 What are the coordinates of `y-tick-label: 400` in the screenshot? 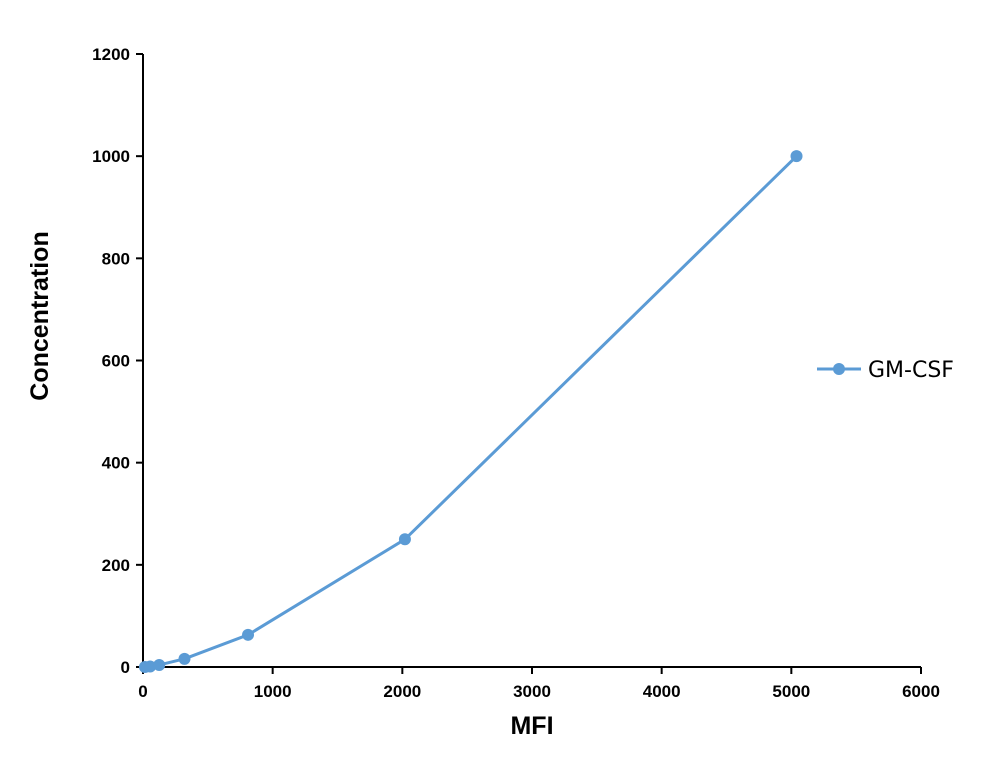 It's located at (116, 463).